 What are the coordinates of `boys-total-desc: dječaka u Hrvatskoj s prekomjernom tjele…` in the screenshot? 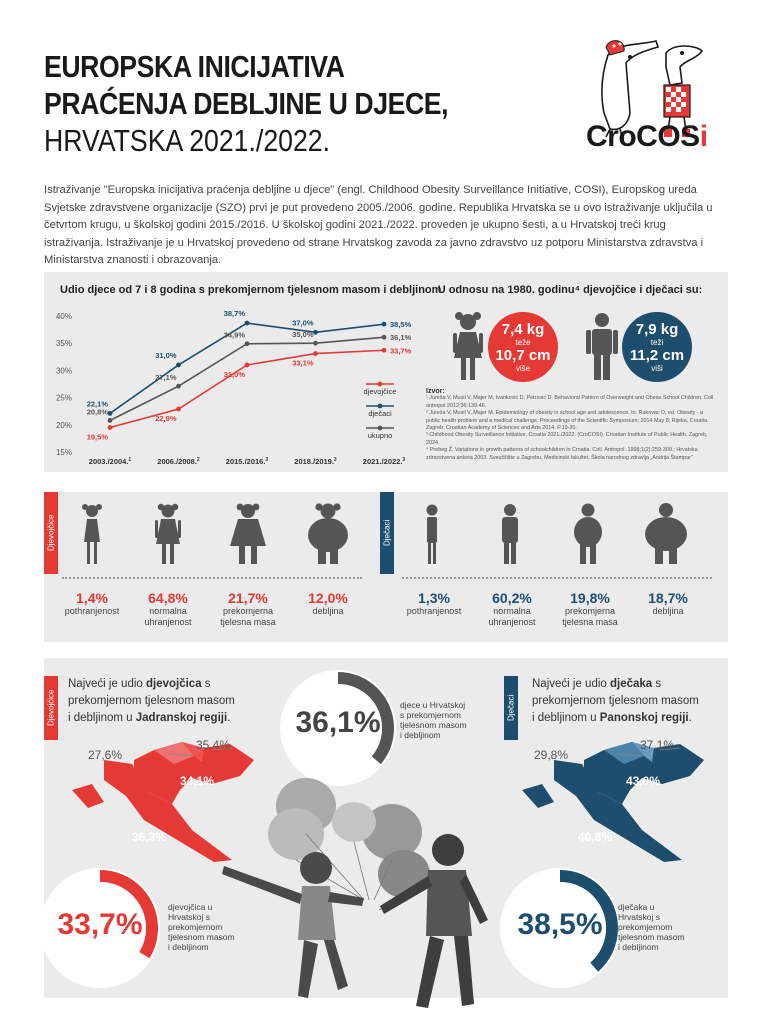 It's located at (651, 927).